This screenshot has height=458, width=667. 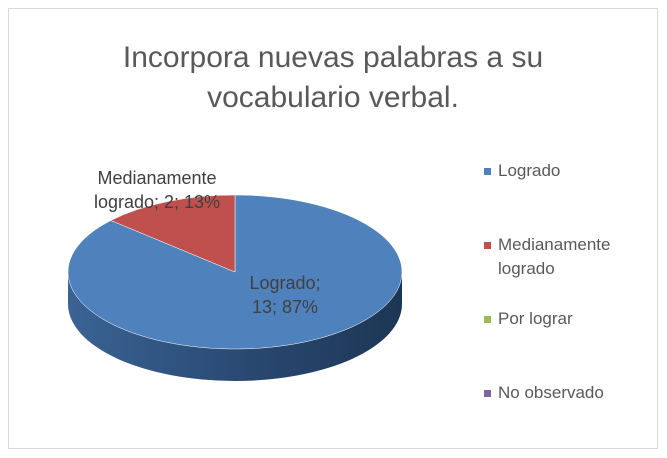 I want to click on legend-label: No observado, so click(x=551, y=392).